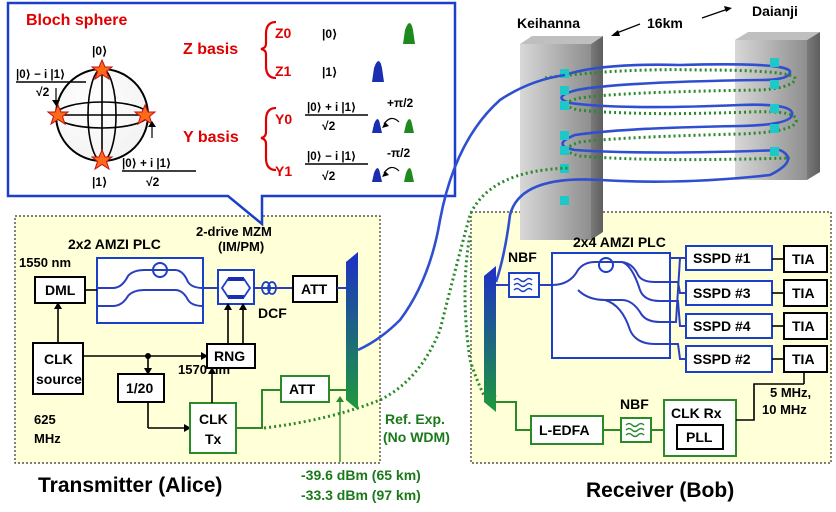 The image size is (836, 512). I want to click on nbf2-filter-icon, so click(635, 430).